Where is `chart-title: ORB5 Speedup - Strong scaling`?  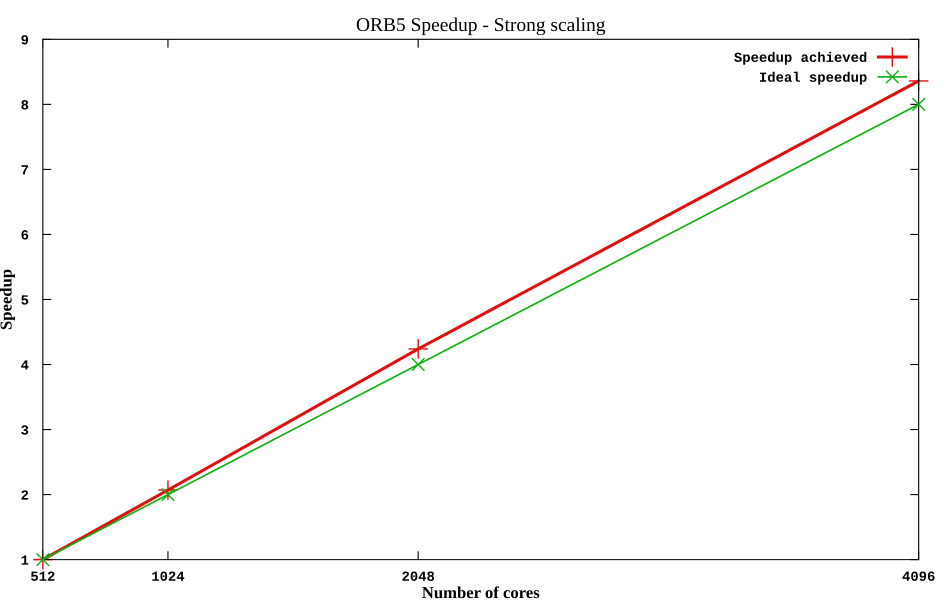 chart-title: ORB5 Speedup - Strong scaling is located at coordinates (481, 27).